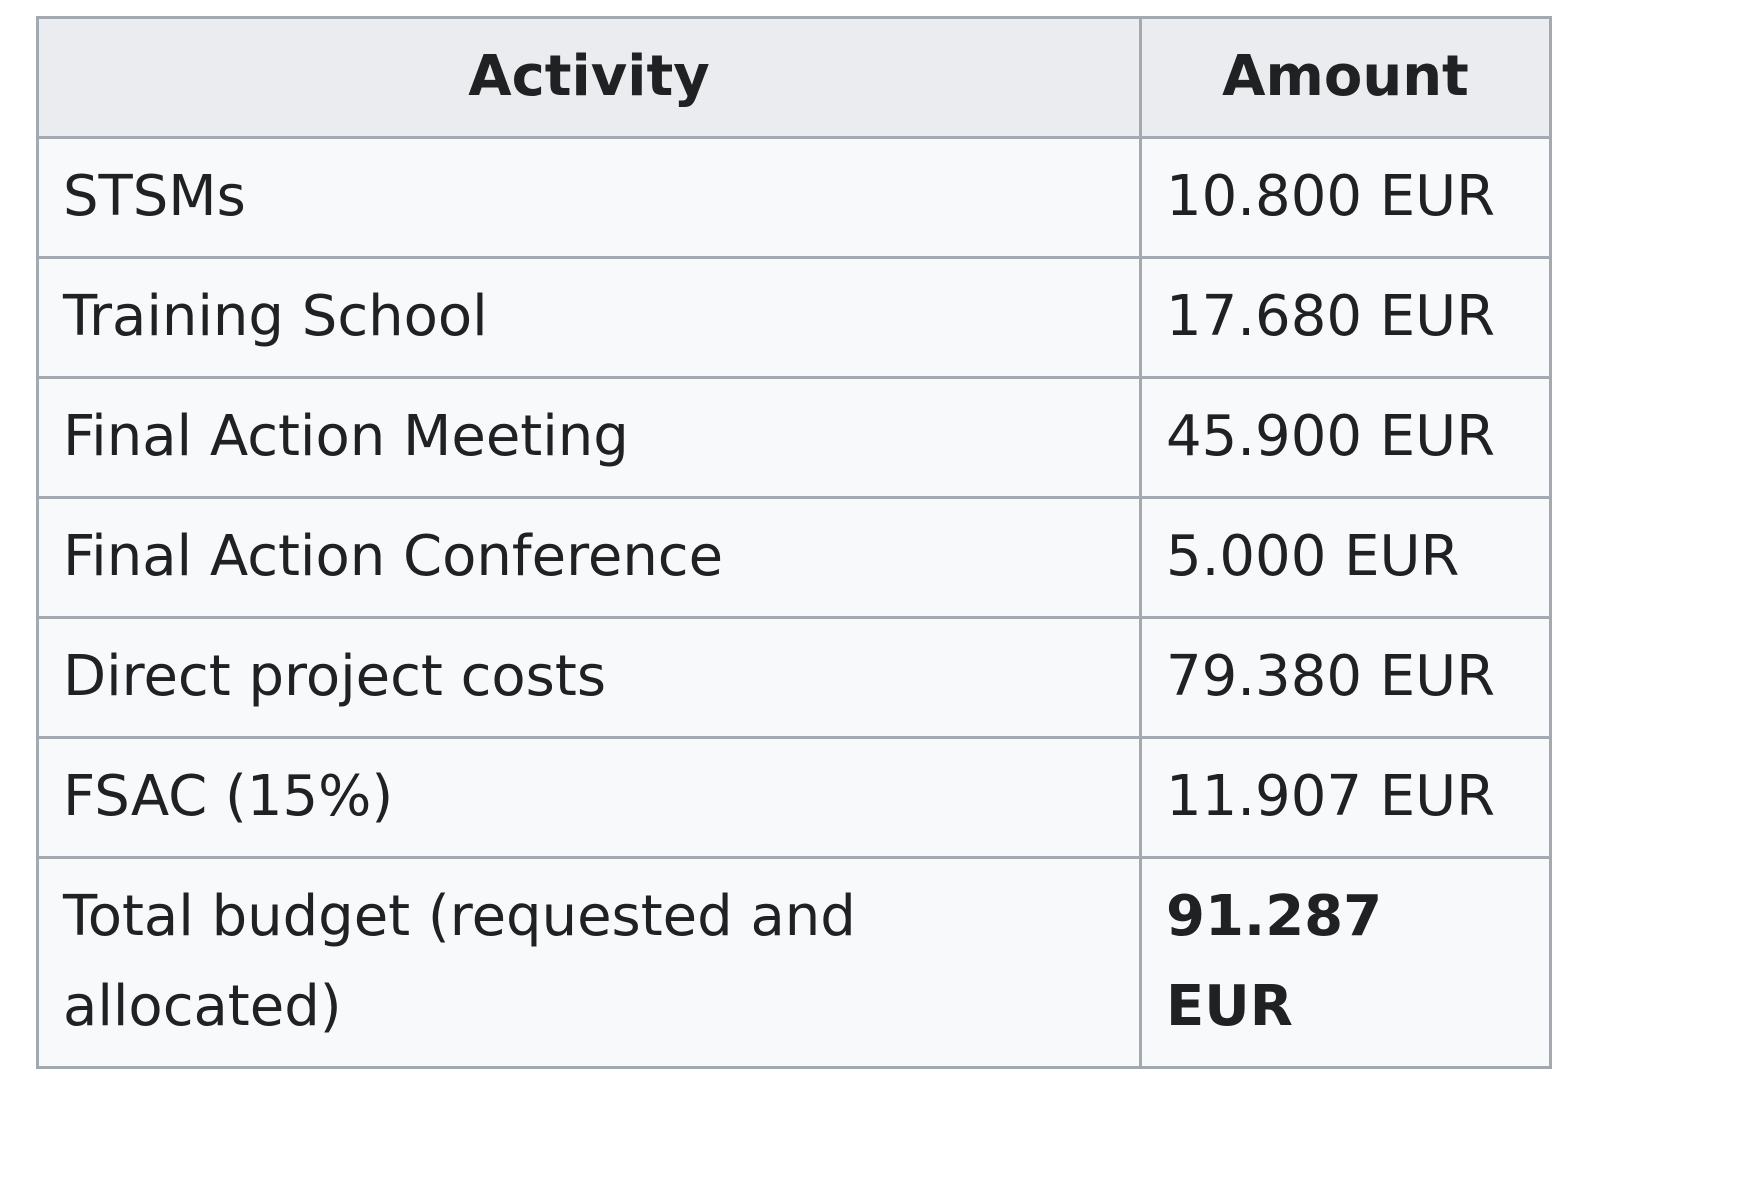  What do you see at coordinates (1345, 77) in the screenshot?
I see `column-header-amount: Amount` at bounding box center [1345, 77].